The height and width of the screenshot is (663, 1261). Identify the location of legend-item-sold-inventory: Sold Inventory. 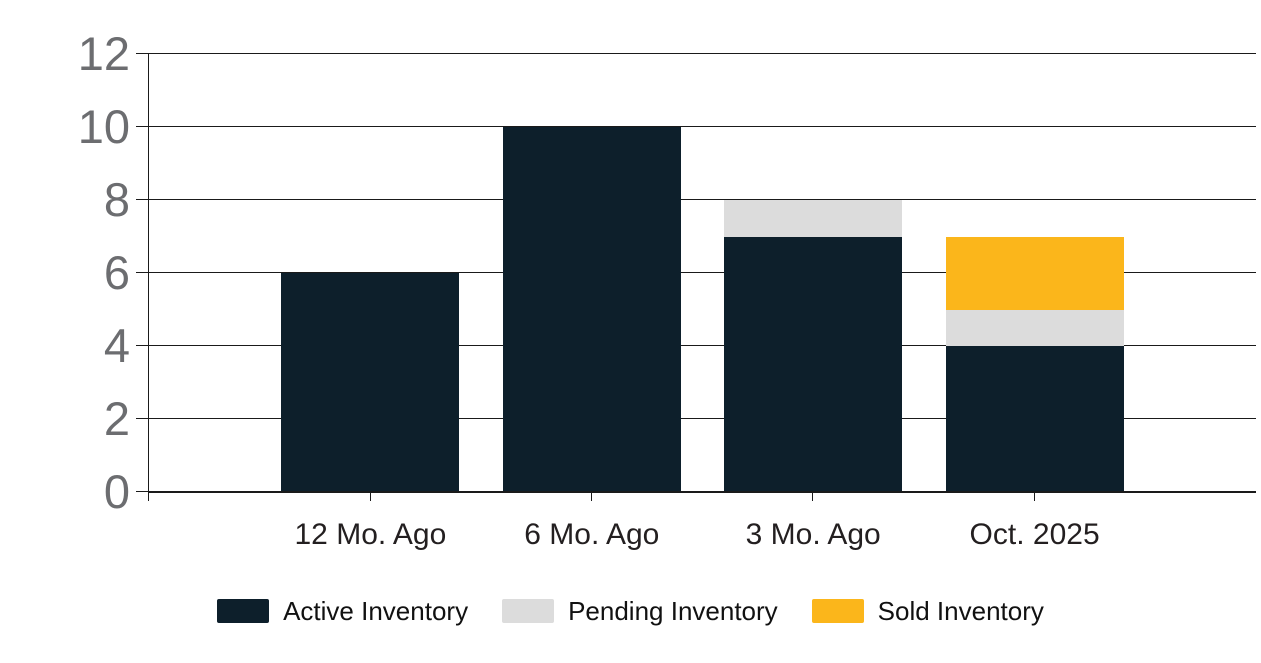
(927, 611).